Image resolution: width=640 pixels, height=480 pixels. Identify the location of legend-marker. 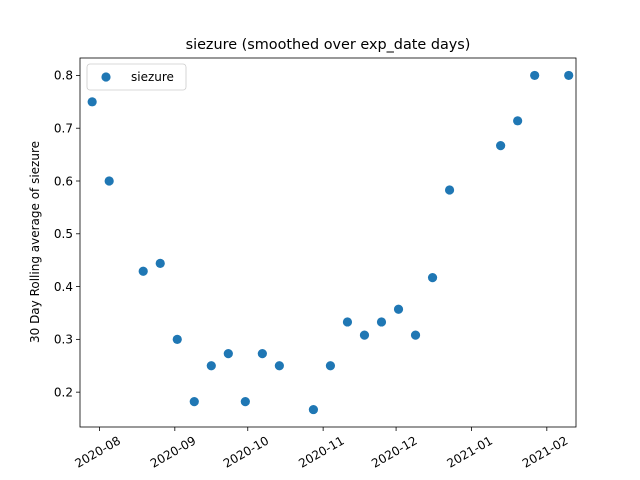
(106, 77).